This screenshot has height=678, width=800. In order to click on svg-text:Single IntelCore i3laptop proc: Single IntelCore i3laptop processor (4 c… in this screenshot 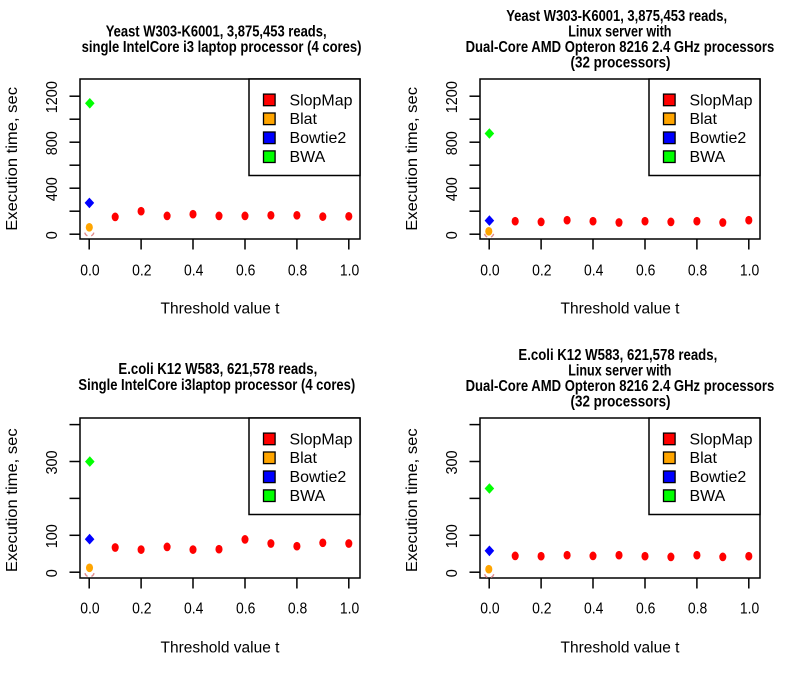, I will do `click(216, 386)`.